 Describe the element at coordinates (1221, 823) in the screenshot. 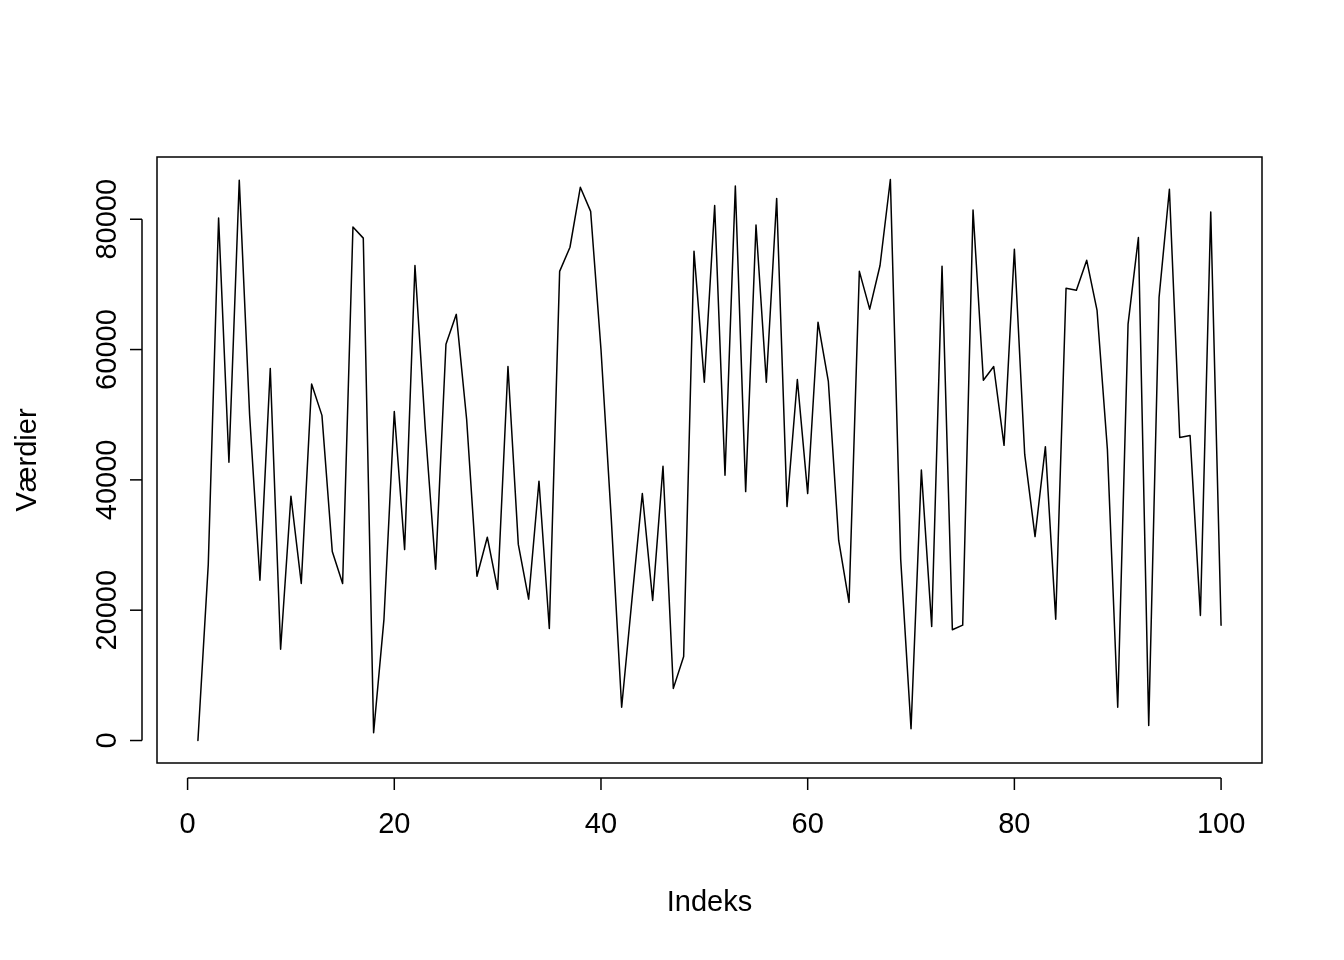

I see `x-tick-label: 100` at that location.